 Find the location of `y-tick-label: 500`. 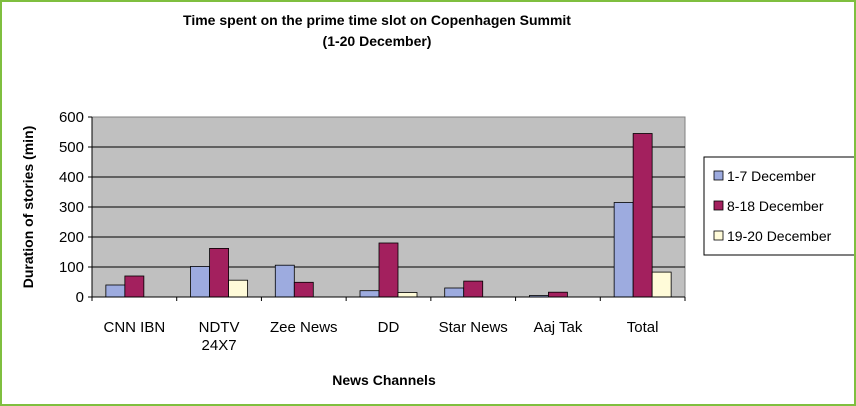

y-tick-label: 500 is located at coordinates (71, 147).